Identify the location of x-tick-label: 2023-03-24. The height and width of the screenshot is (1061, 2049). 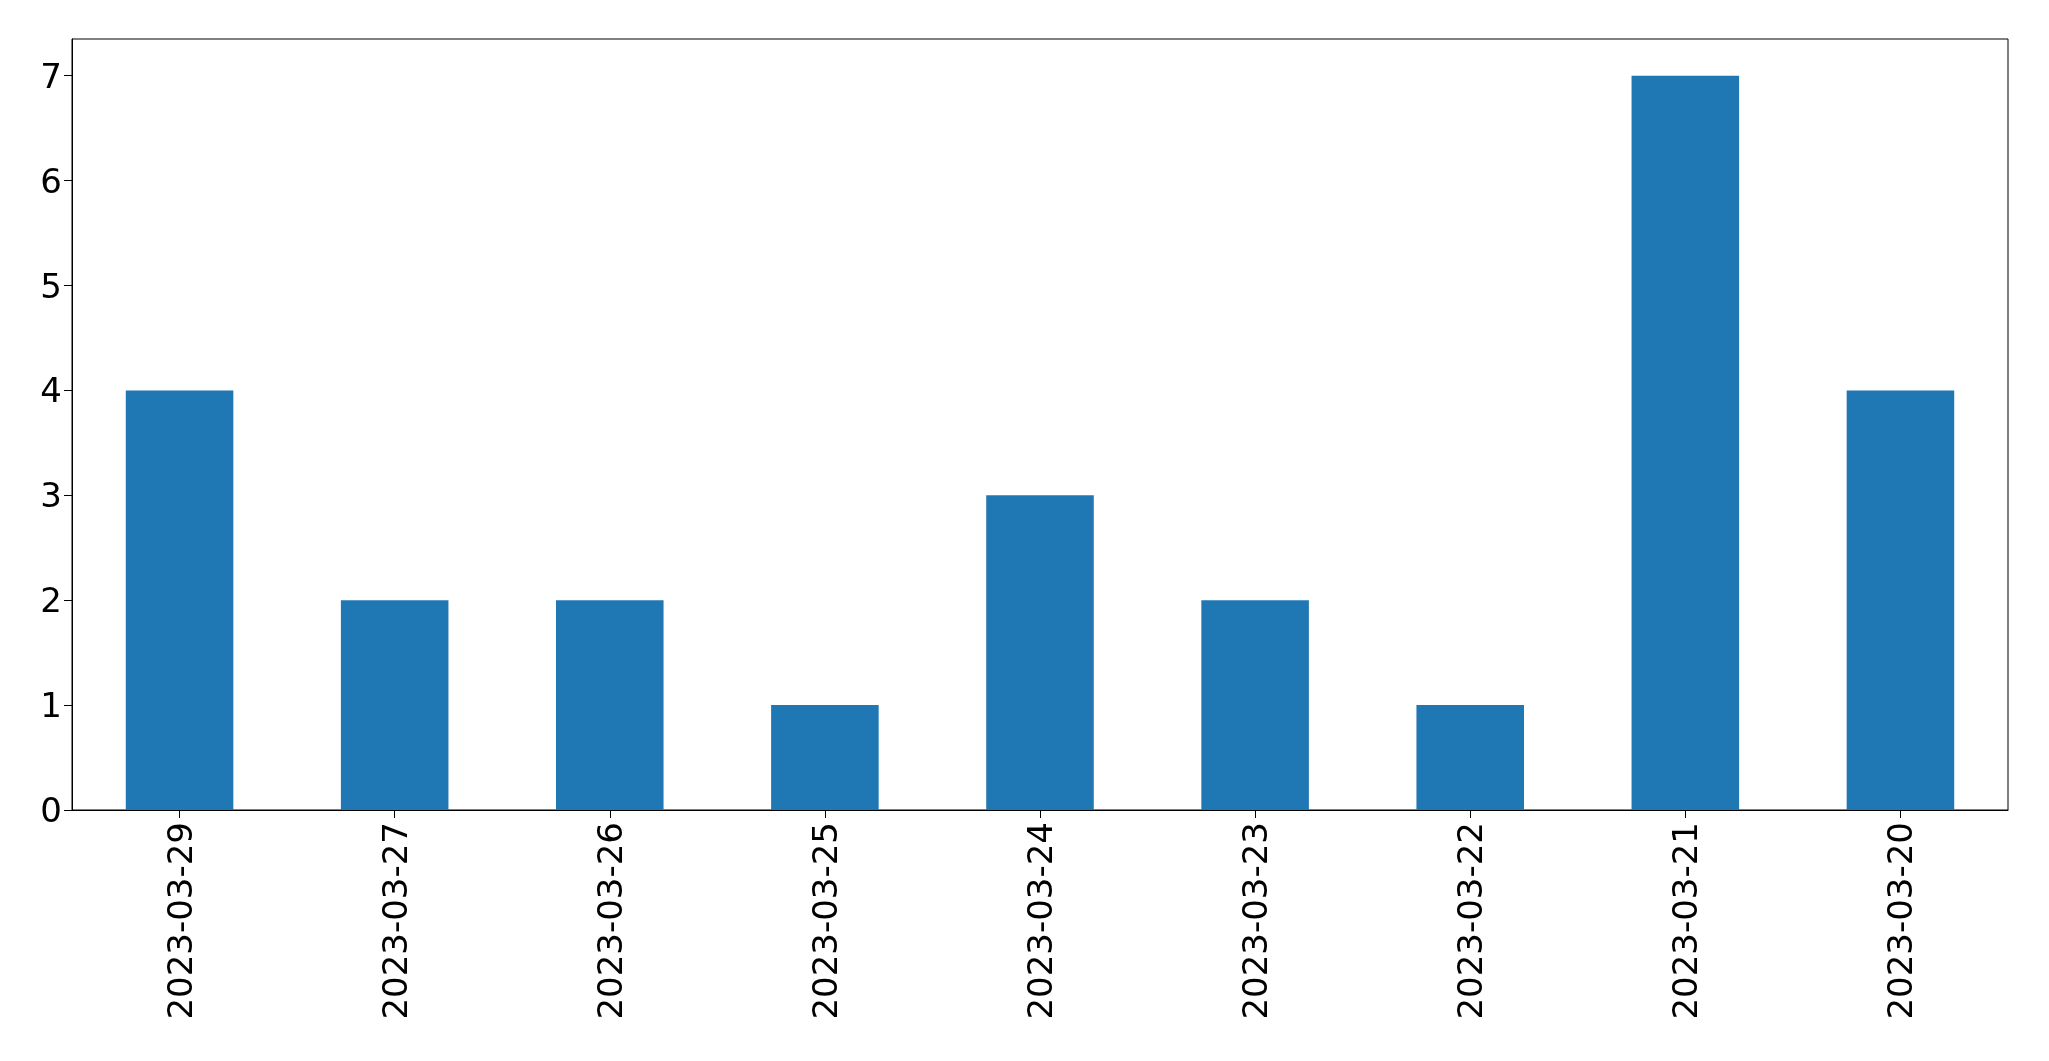
(1040, 921).